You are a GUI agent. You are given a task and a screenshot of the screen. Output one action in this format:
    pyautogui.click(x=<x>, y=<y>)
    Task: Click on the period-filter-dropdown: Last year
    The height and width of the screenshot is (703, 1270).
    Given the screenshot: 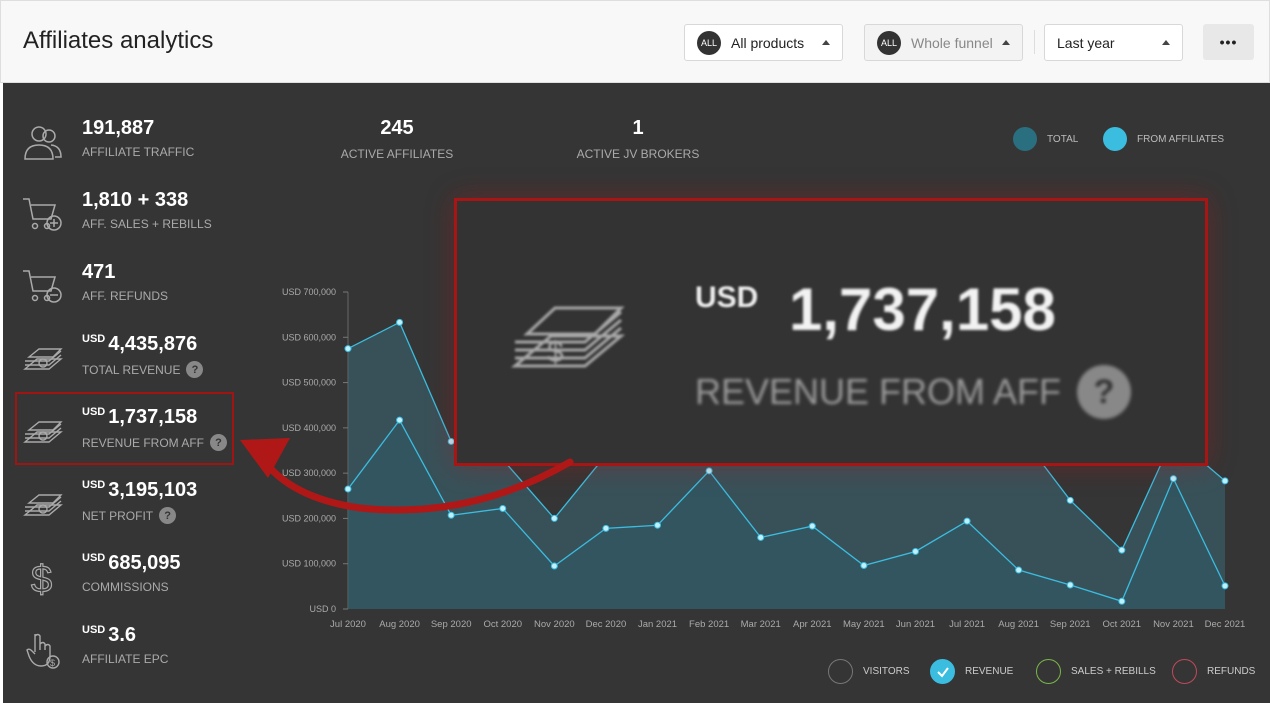 What is the action you would take?
    pyautogui.click(x=1113, y=42)
    